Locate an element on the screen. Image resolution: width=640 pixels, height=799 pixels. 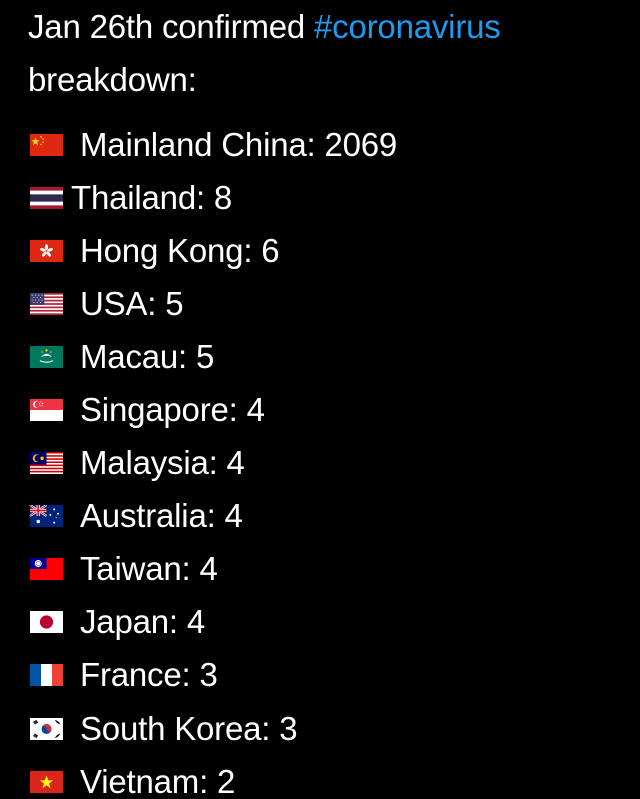
list-item: Mainland China: 2069 is located at coordinates (328, 144).